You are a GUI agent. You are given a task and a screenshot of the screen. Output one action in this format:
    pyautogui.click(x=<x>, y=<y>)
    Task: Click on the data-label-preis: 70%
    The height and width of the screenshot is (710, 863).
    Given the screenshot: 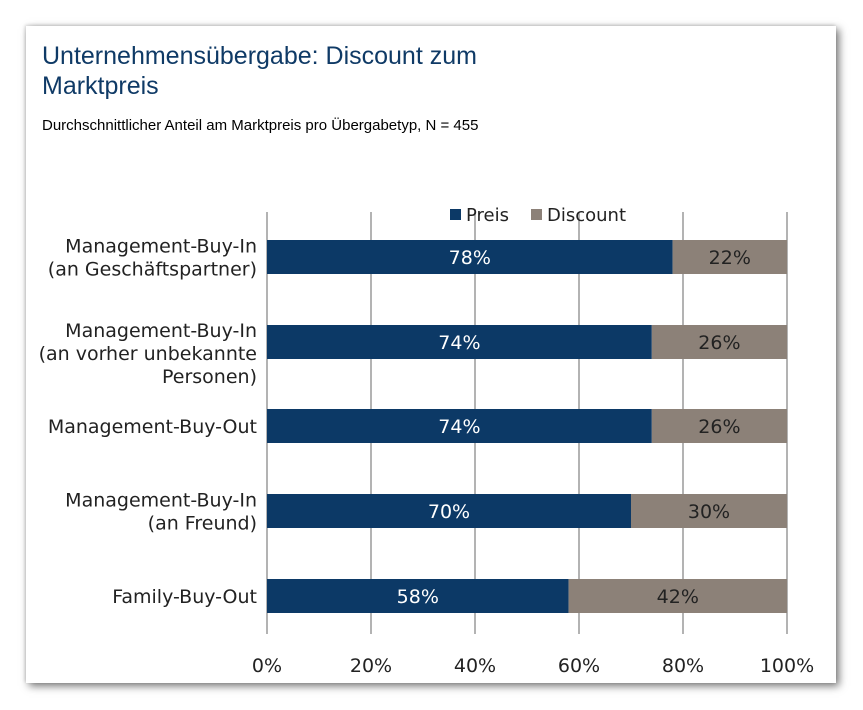 What is the action you would take?
    pyautogui.click(x=449, y=512)
    